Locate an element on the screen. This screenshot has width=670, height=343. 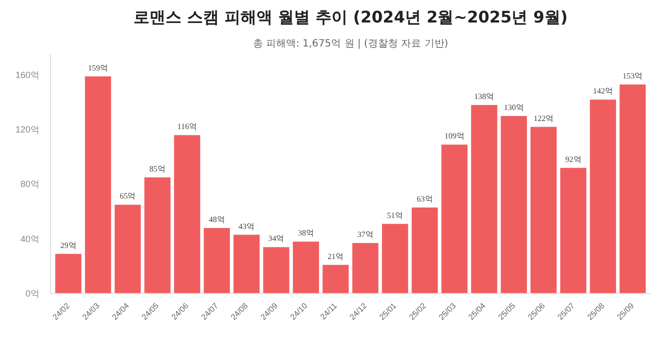
data-label: 116억 is located at coordinates (187, 127).